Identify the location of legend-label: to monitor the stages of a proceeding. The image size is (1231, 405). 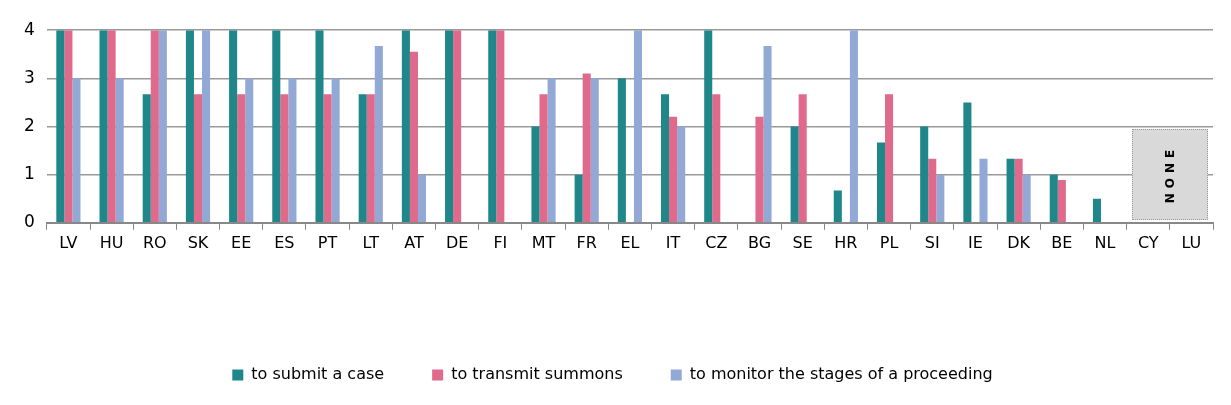
(841, 374).